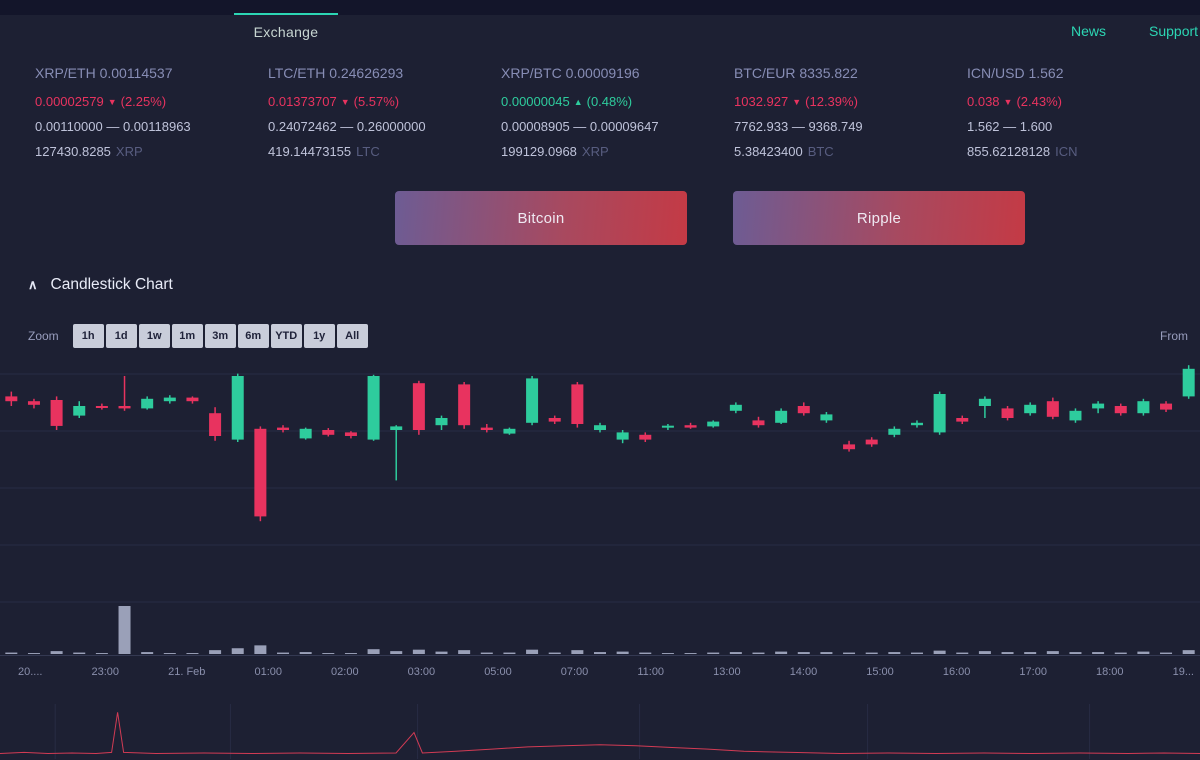 Image resolution: width=1200 pixels, height=760 pixels. What do you see at coordinates (608, 336) in the screenshot?
I see `range-selector: Zoom 1h 1d 1w 1m 3m 6m YTD 1y All From` at bounding box center [608, 336].